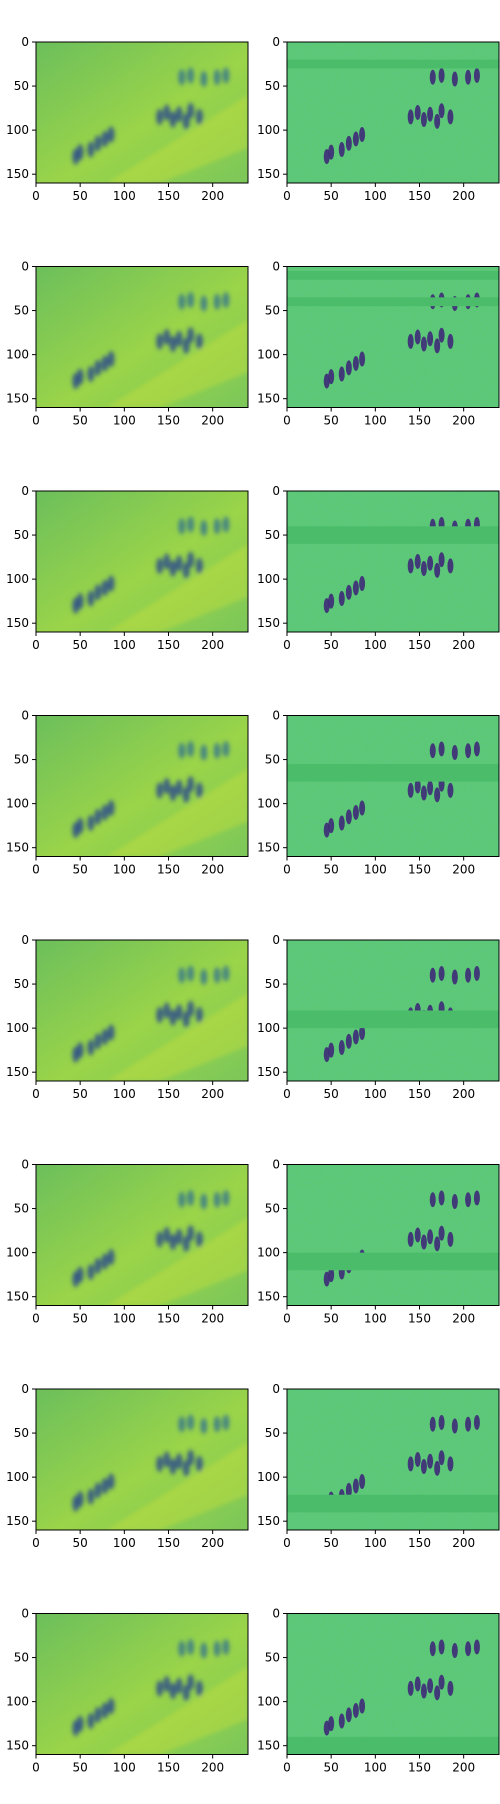 This screenshot has width=500, height=1804. Describe the element at coordinates (127, 1017) in the screenshot. I see `panel-r5-c1: 0 50 100 150 200 0 50 100 150` at that location.